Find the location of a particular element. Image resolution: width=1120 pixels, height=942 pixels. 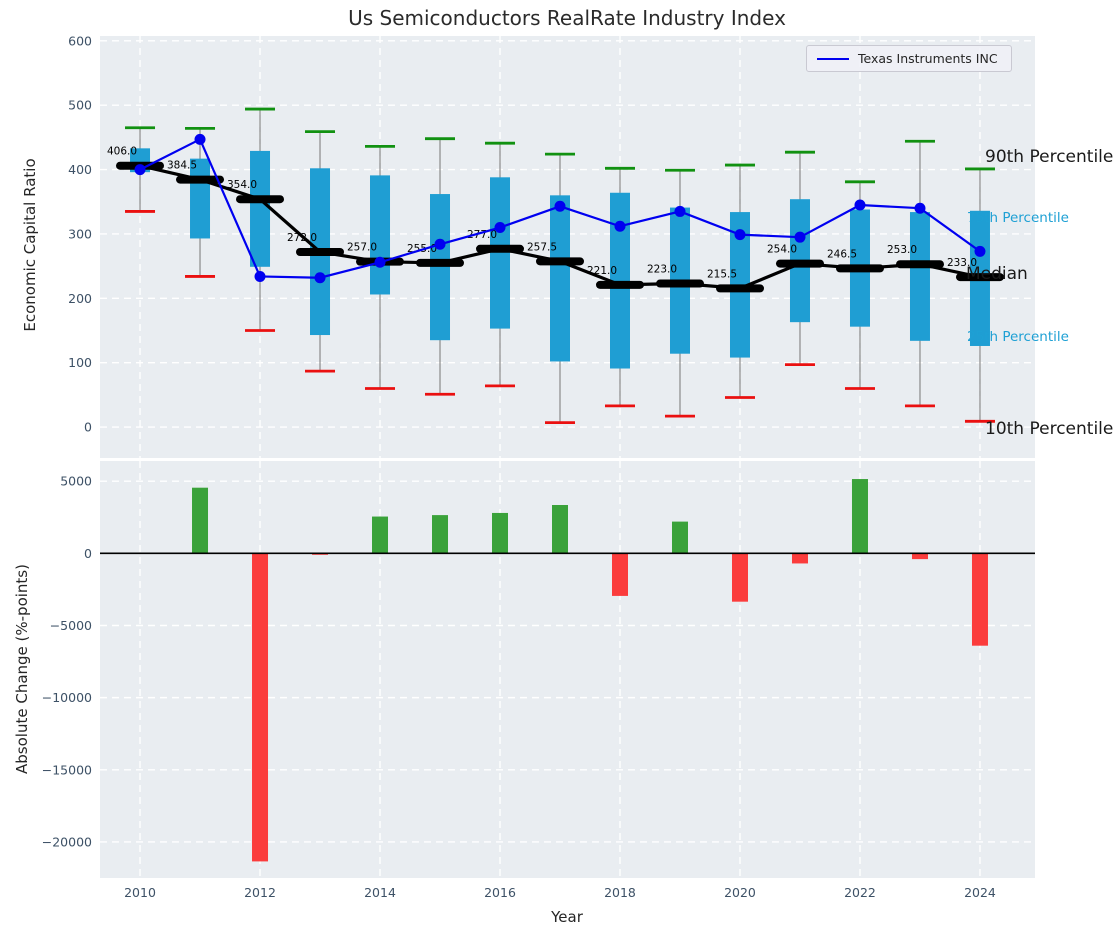

bottom-y-tick-label: −15000 is located at coordinates (67, 769).